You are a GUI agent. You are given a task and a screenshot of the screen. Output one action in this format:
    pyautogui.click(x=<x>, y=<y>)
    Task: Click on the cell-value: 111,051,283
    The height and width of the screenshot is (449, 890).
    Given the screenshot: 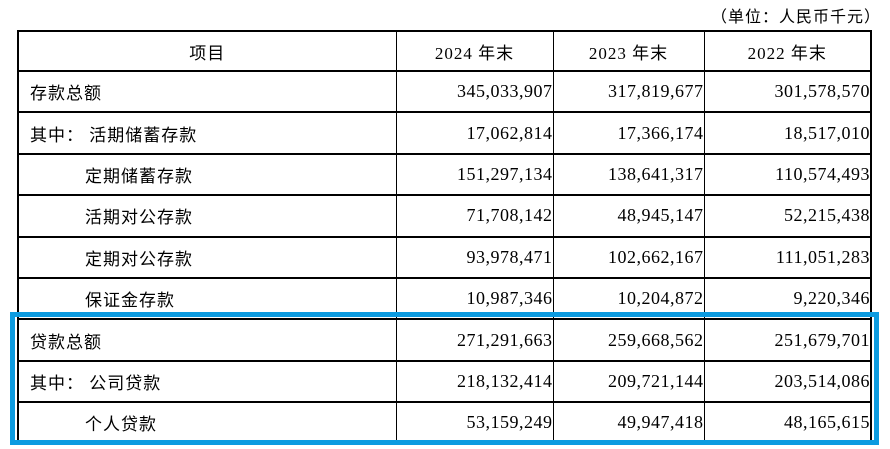 What is the action you would take?
    pyautogui.click(x=787, y=257)
    